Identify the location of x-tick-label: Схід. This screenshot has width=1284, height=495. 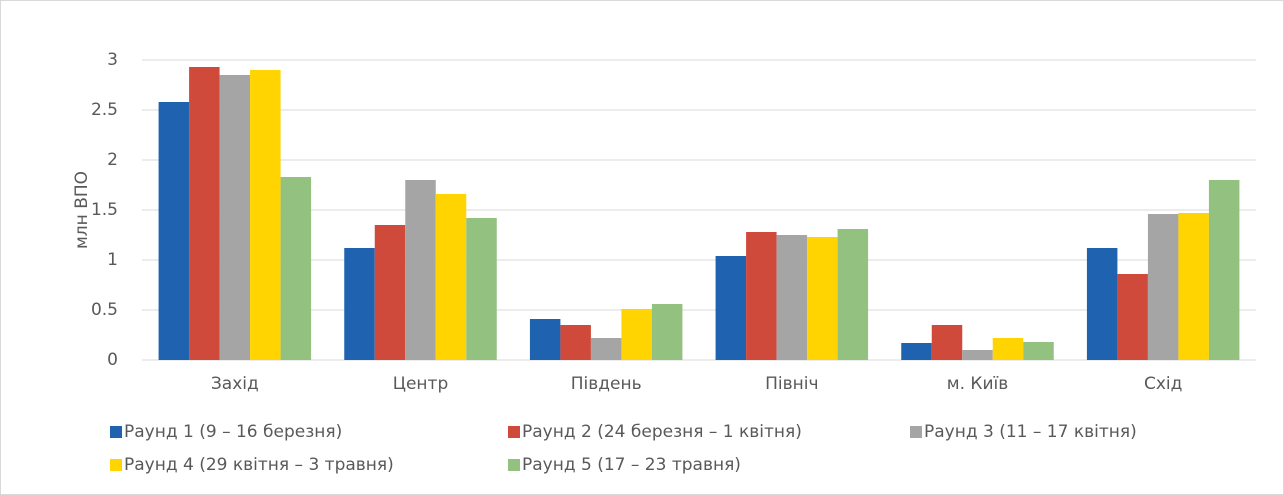
(1163, 384).